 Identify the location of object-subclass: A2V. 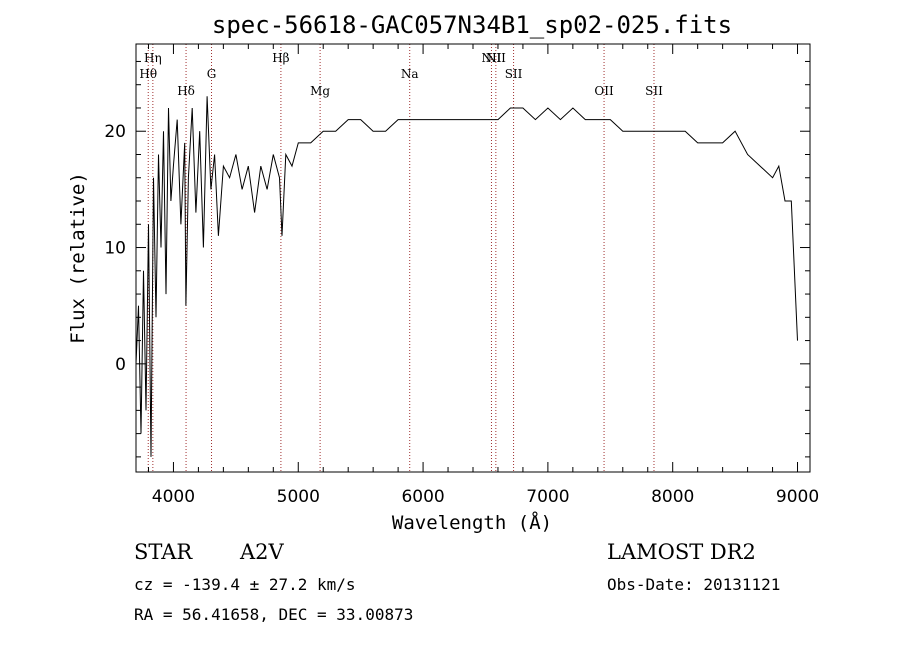
(262, 552).